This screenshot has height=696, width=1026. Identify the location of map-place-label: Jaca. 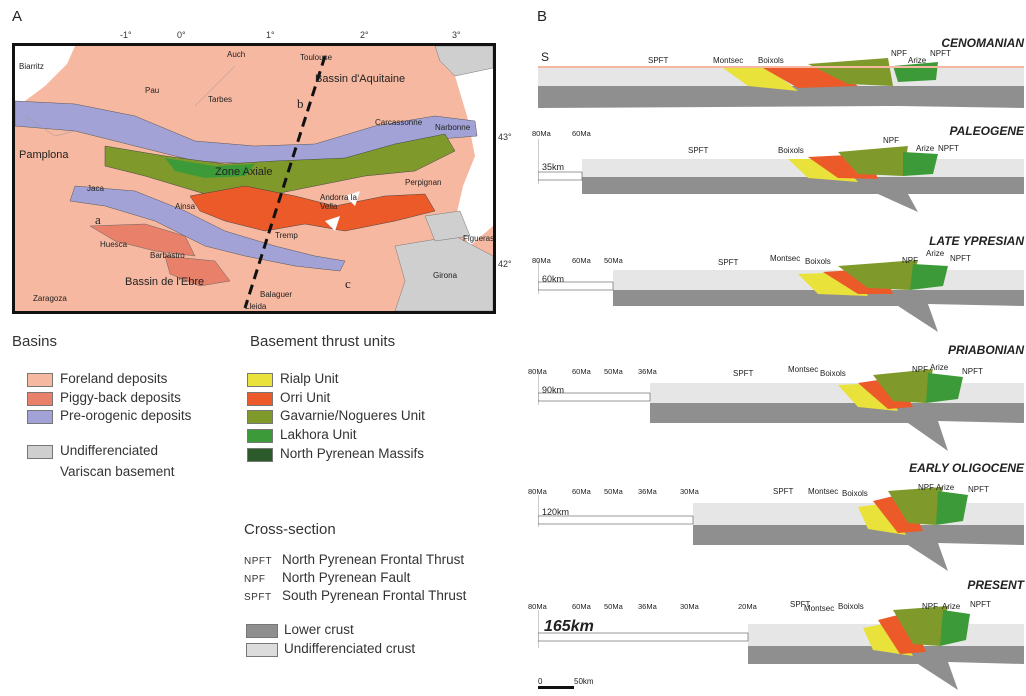
(95, 188).